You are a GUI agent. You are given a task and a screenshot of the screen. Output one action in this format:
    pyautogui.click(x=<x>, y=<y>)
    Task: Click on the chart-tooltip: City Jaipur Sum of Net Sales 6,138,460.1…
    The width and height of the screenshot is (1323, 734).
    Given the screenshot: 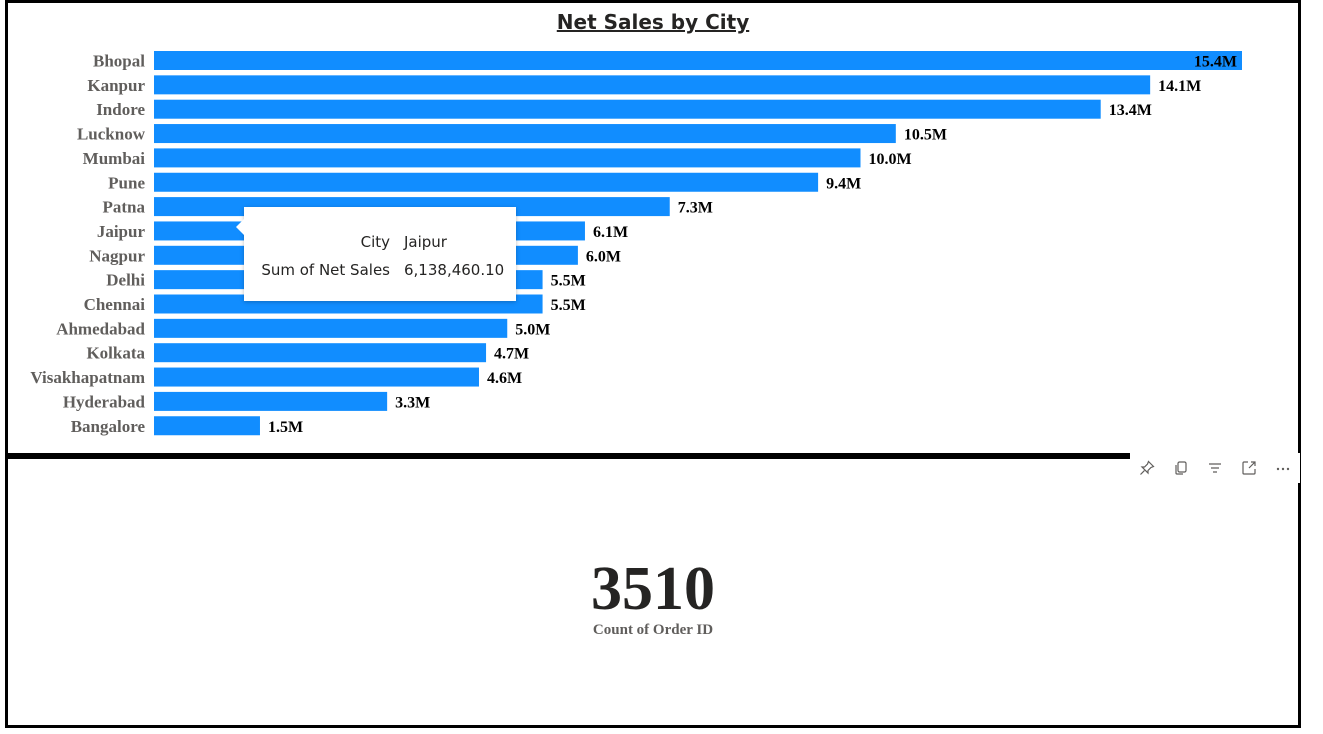 What is the action you would take?
    pyautogui.click(x=376, y=254)
    